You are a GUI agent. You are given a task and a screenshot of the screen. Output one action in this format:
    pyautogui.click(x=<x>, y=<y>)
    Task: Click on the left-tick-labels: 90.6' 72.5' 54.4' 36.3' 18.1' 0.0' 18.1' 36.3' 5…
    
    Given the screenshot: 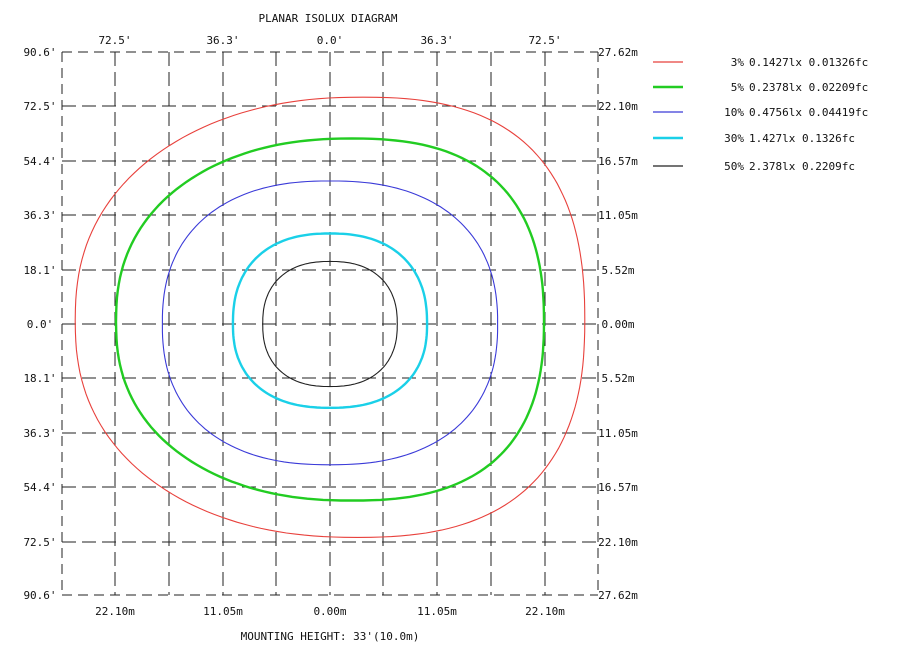 What is the action you would take?
    pyautogui.click(x=39, y=324)
    